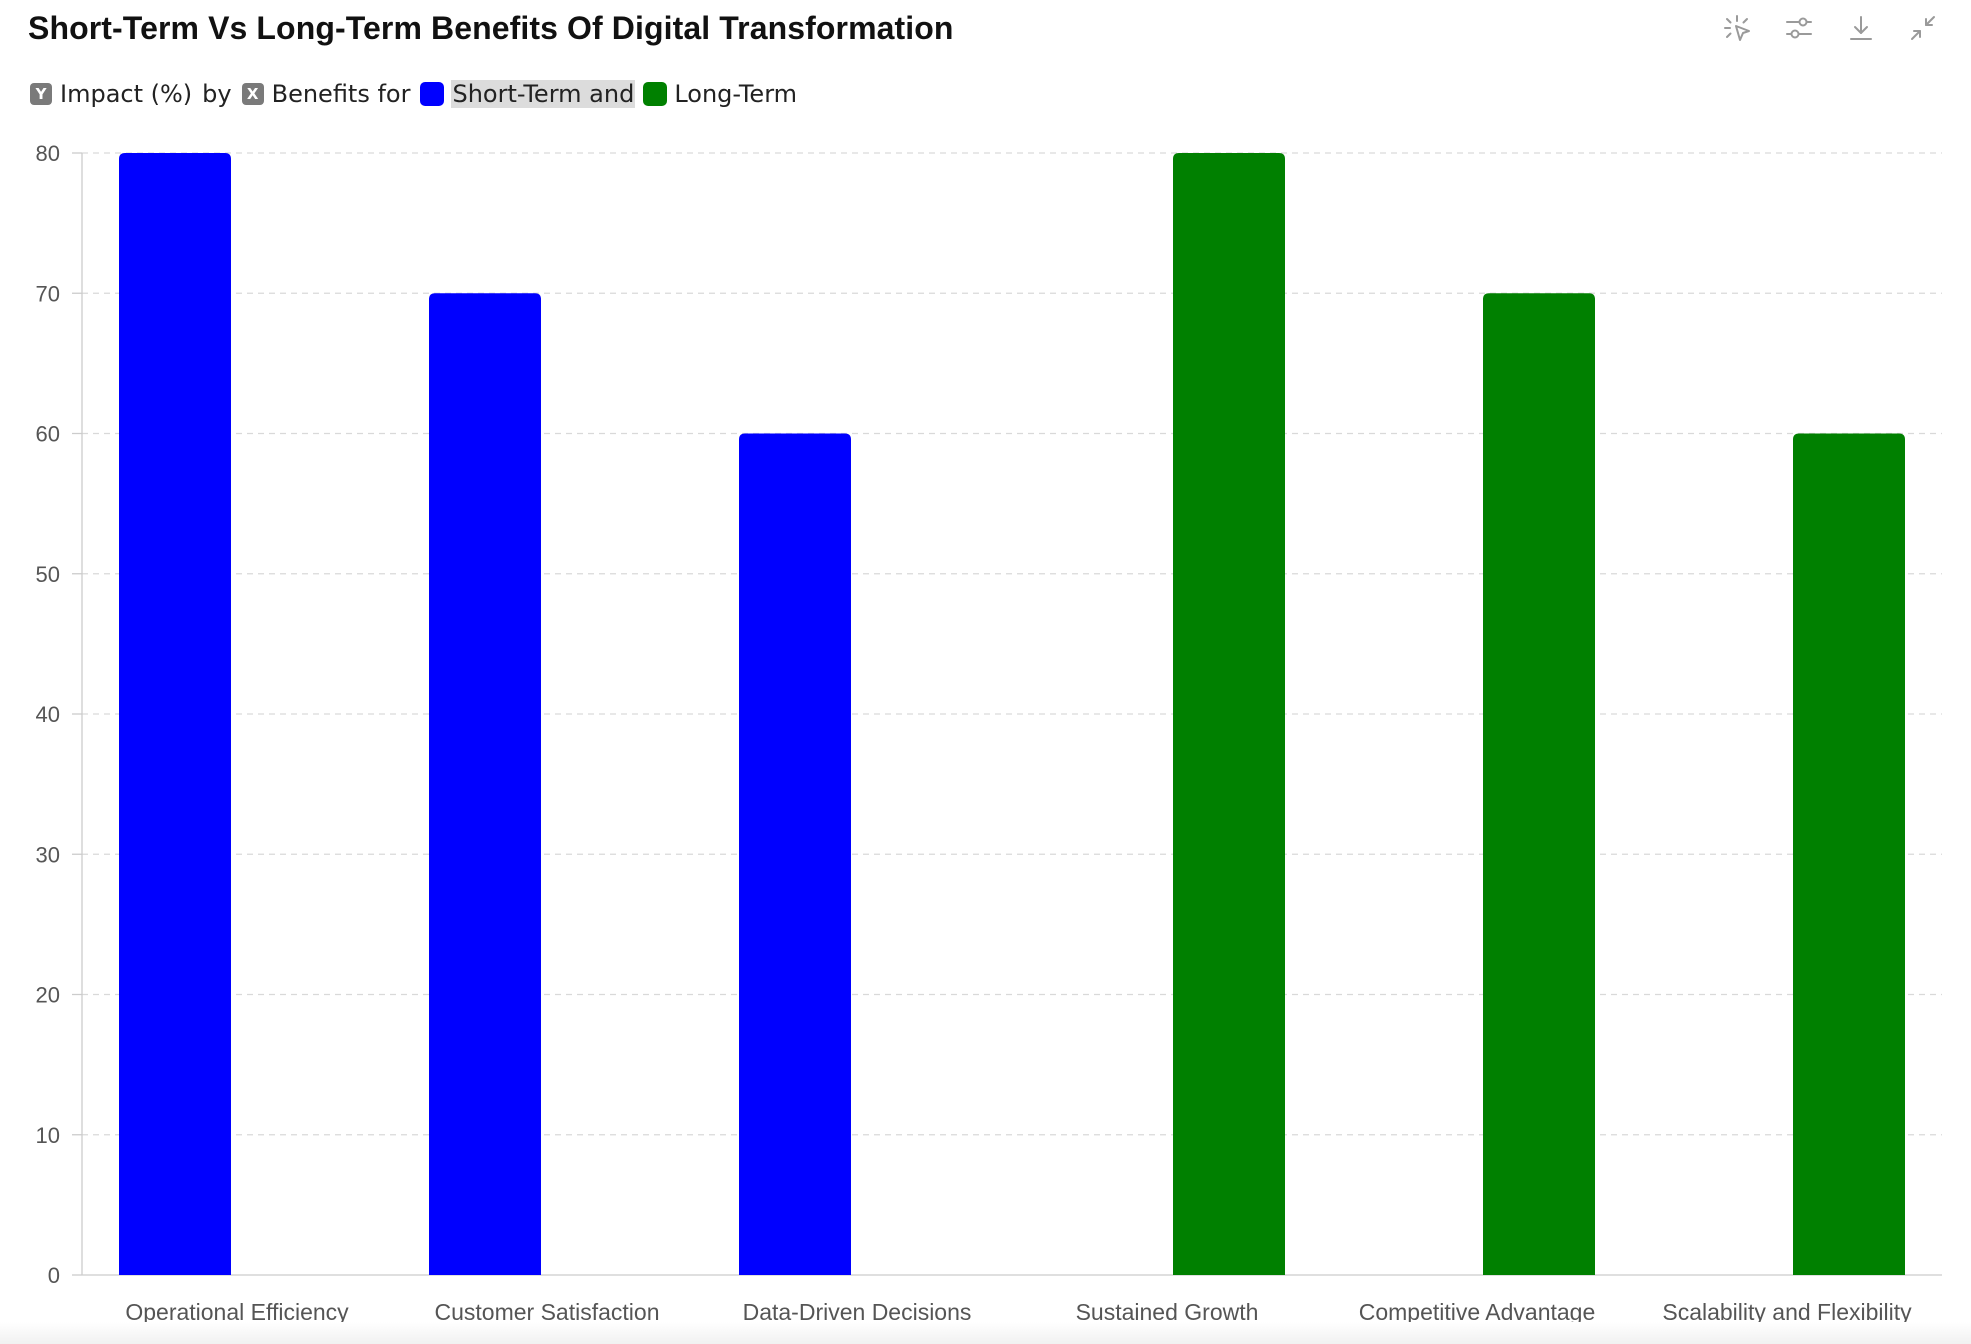 This screenshot has width=1971, height=1344. What do you see at coordinates (432, 94) in the screenshot?
I see `legend-swatch-short-term` at bounding box center [432, 94].